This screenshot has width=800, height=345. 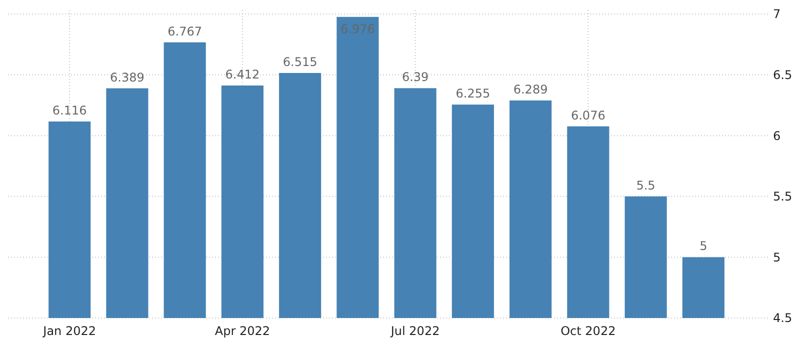 I want to click on y-tick-label: 7, so click(x=777, y=14).